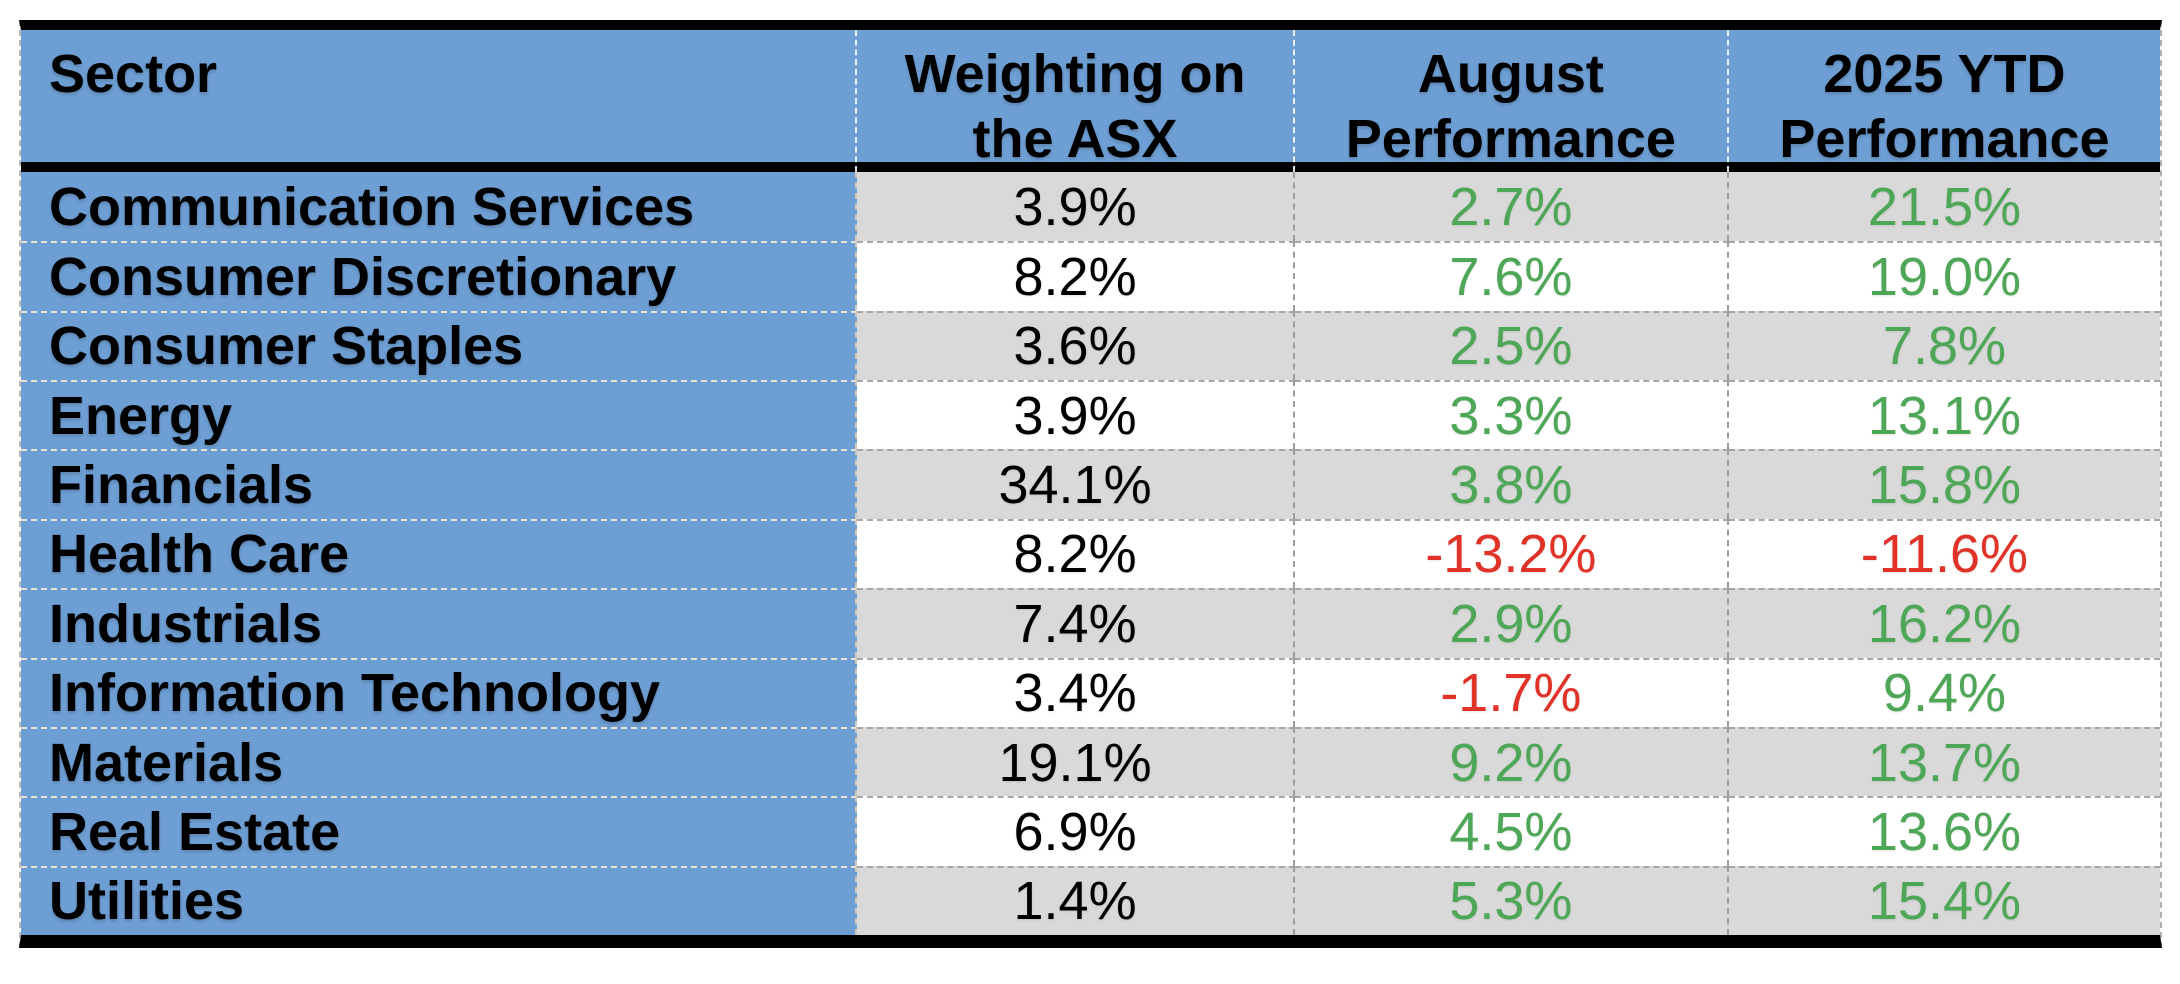 The height and width of the screenshot is (984, 2180). I want to click on sector-name: Utilities, so click(439, 900).